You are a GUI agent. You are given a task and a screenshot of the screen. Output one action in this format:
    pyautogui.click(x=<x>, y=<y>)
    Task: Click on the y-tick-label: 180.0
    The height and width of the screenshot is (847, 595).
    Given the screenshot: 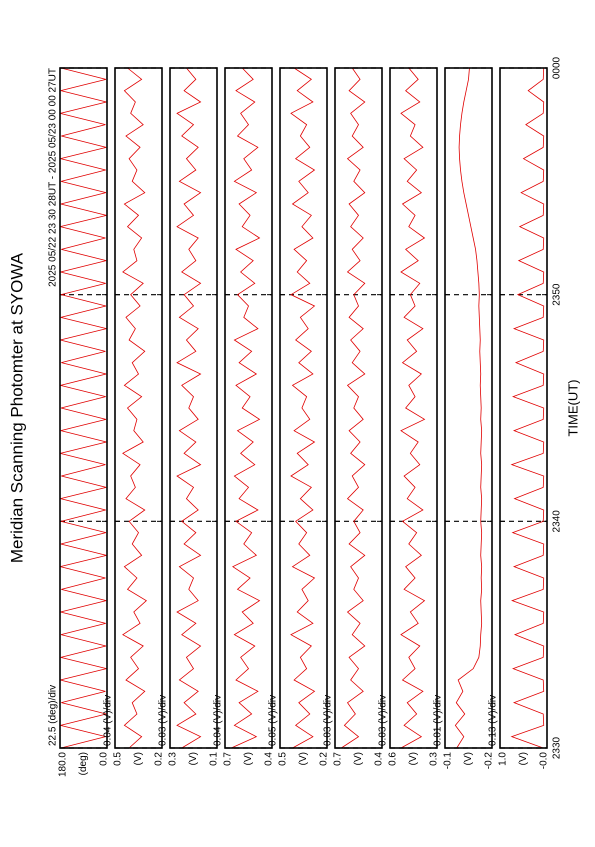 What is the action you would take?
    pyautogui.click(x=63, y=764)
    